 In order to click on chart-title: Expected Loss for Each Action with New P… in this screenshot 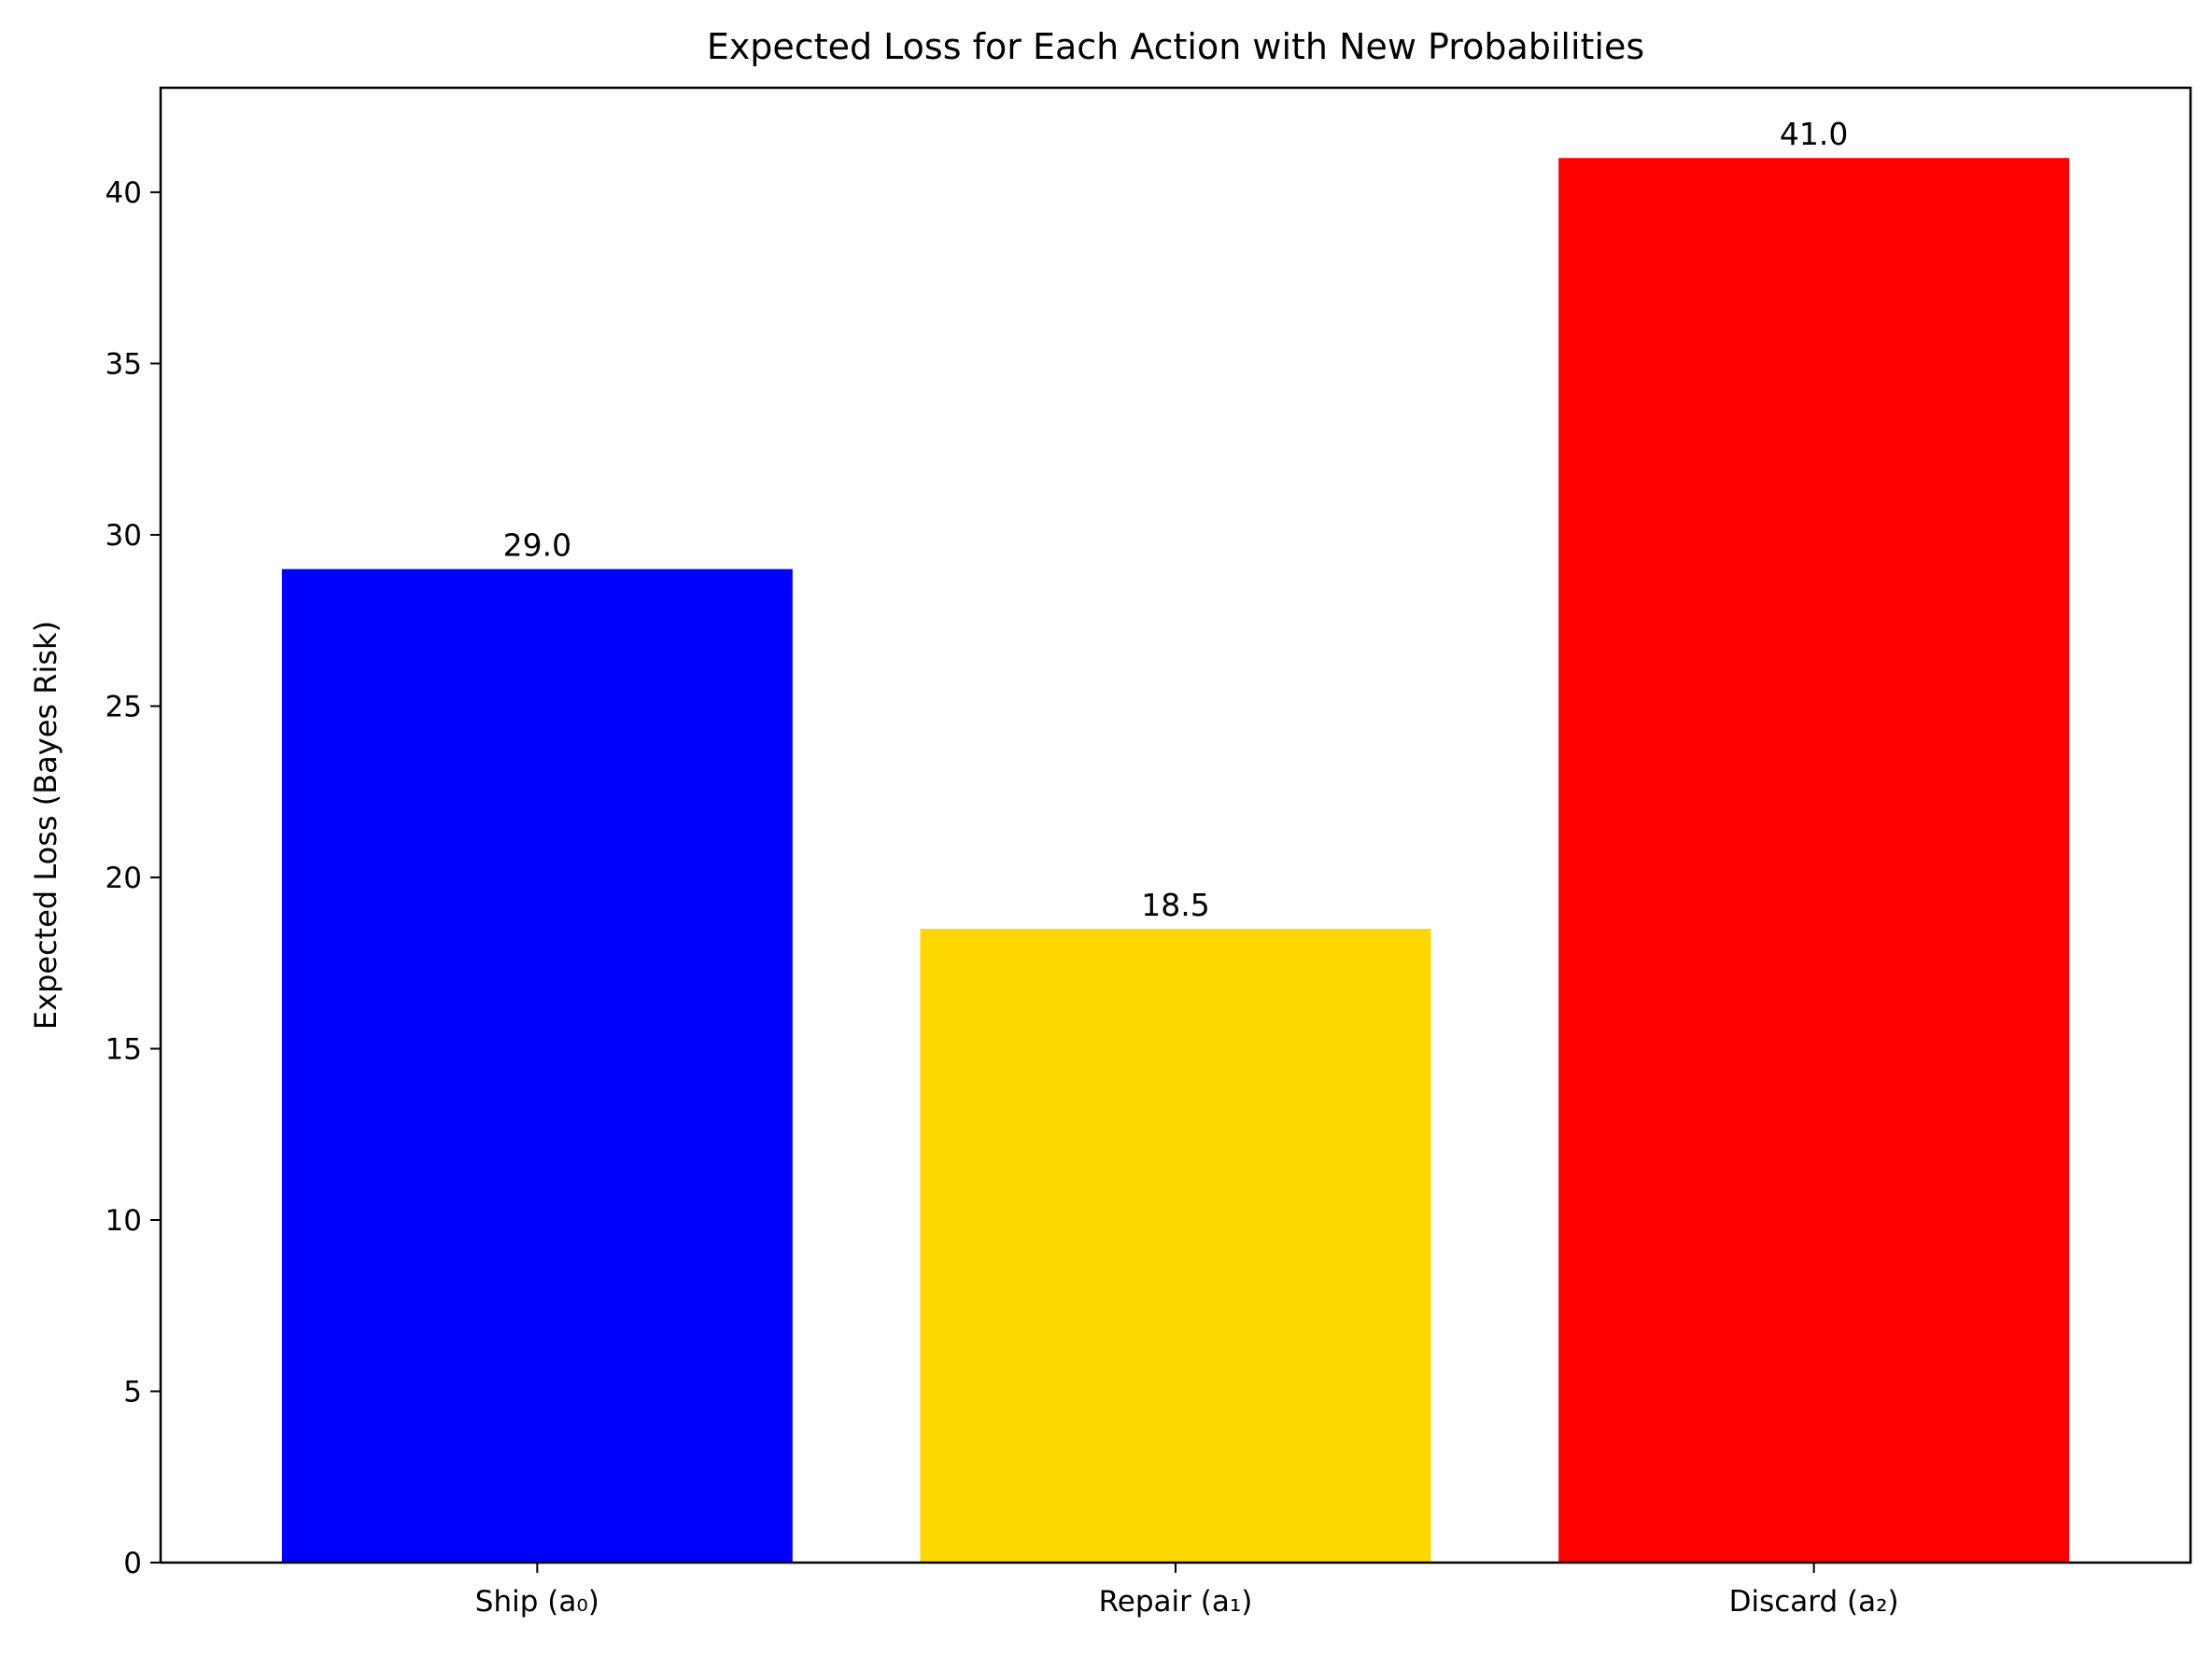, I will do `click(1175, 46)`.